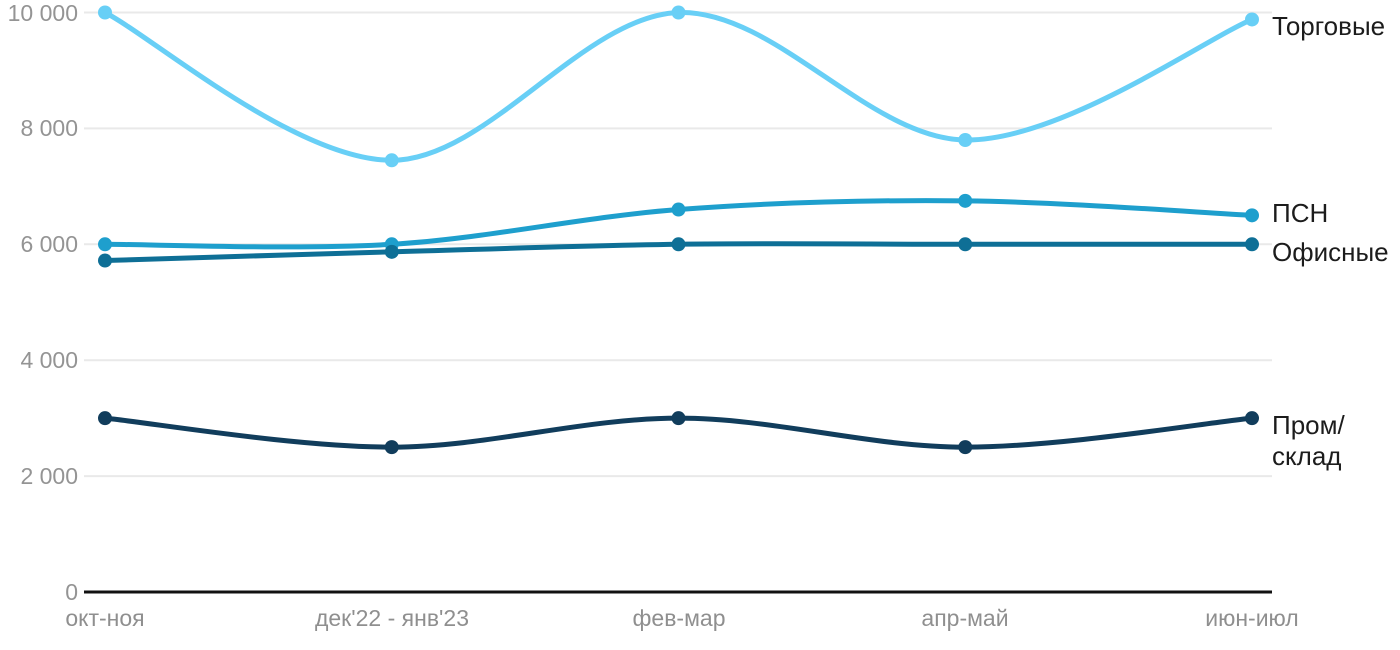  What do you see at coordinates (1329, 26) in the screenshot?
I see `series-label-torgovye: Торговые` at bounding box center [1329, 26].